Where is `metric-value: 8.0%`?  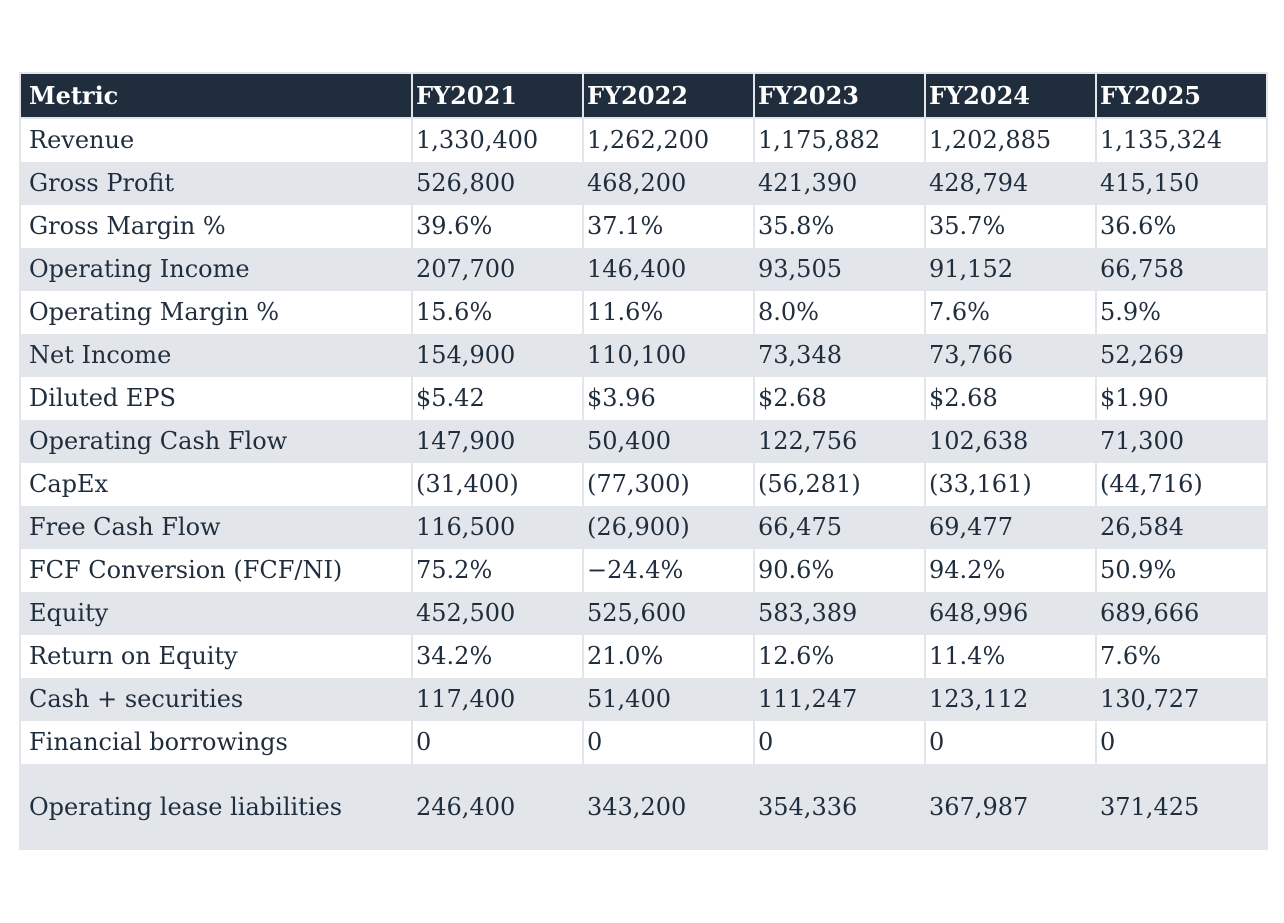 metric-value: 8.0% is located at coordinates (839, 312).